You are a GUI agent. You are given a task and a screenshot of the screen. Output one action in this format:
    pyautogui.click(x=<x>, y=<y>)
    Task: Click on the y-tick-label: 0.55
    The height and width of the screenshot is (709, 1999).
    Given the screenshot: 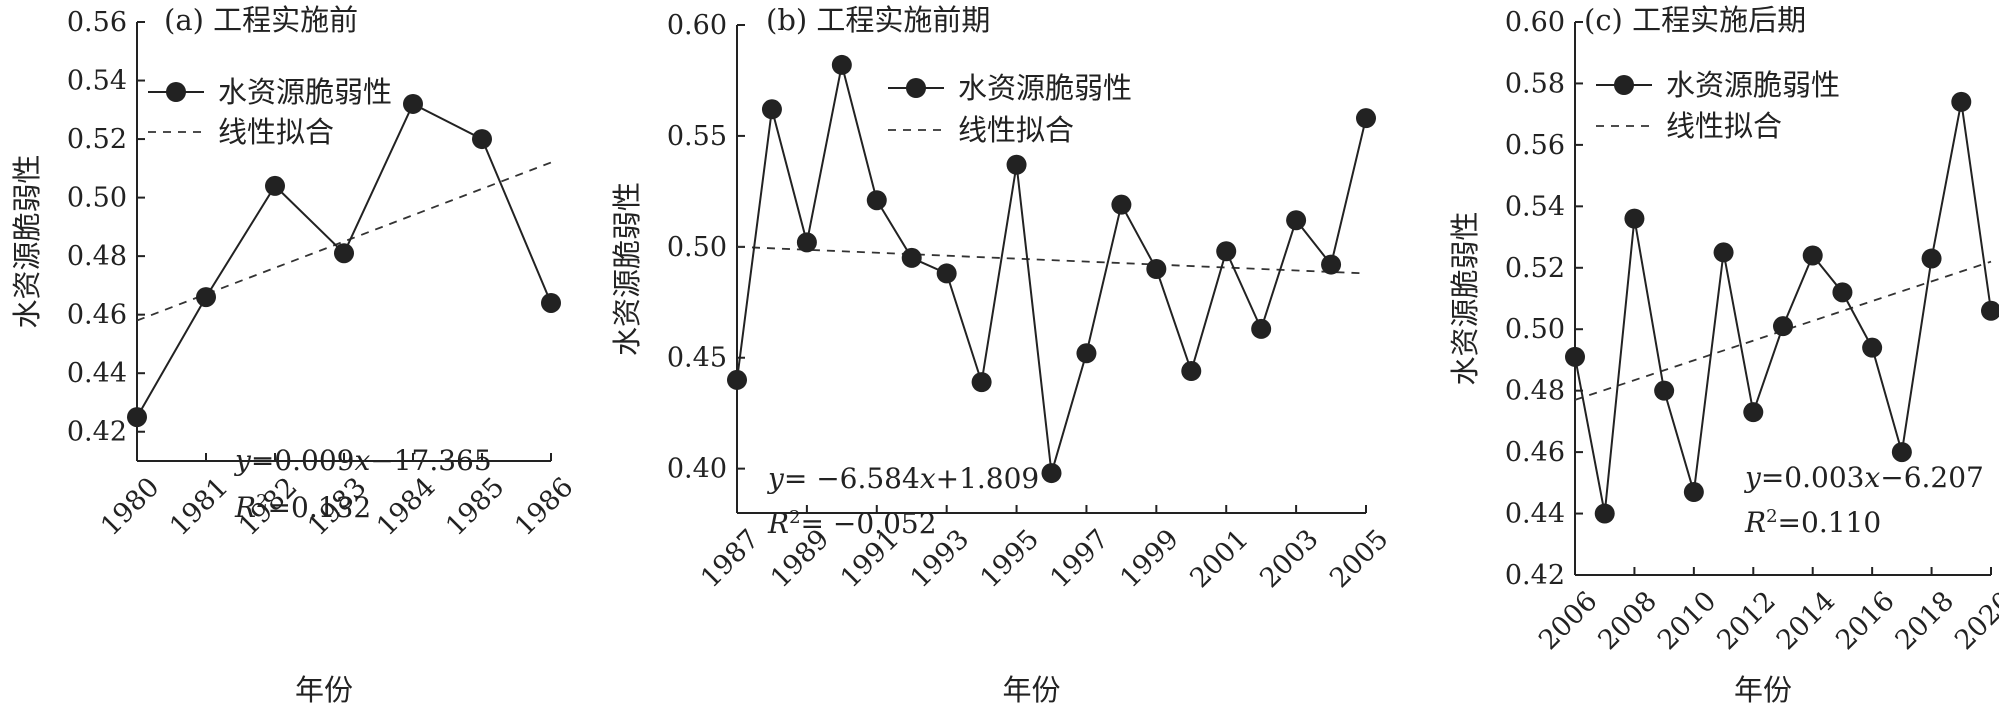 What is the action you would take?
    pyautogui.click(x=697, y=136)
    